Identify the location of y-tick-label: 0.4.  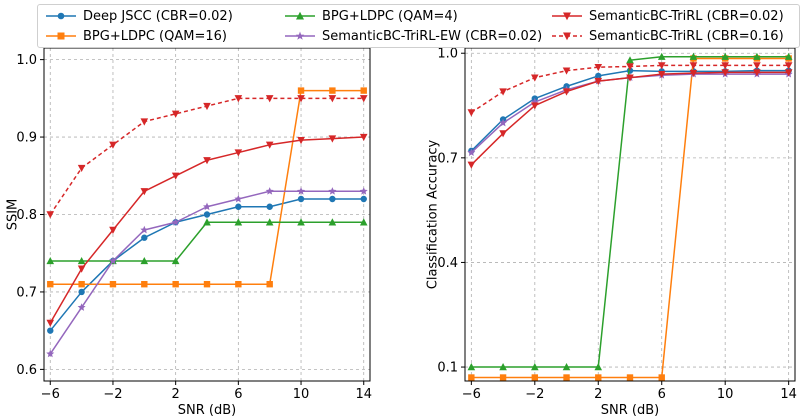
(447, 263).